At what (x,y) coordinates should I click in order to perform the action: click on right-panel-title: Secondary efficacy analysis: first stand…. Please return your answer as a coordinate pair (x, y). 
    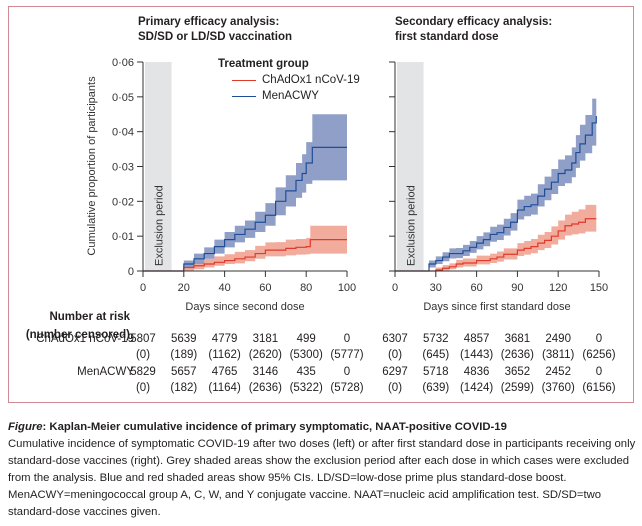
    Looking at the image, I should click on (473, 30).